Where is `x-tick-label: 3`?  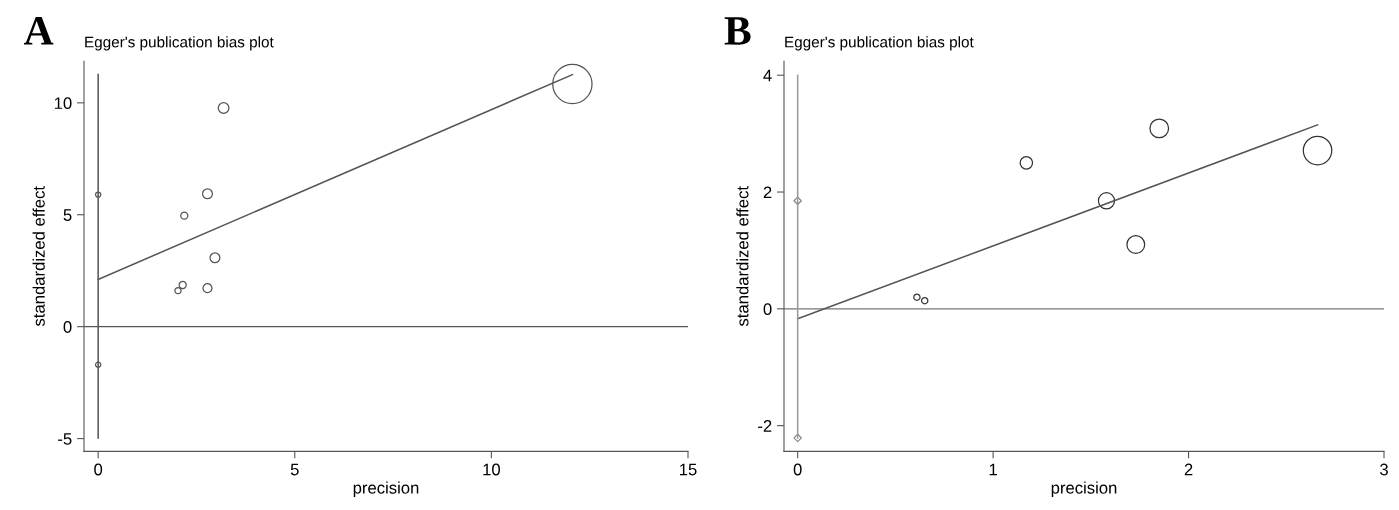 x-tick-label: 3 is located at coordinates (1384, 469).